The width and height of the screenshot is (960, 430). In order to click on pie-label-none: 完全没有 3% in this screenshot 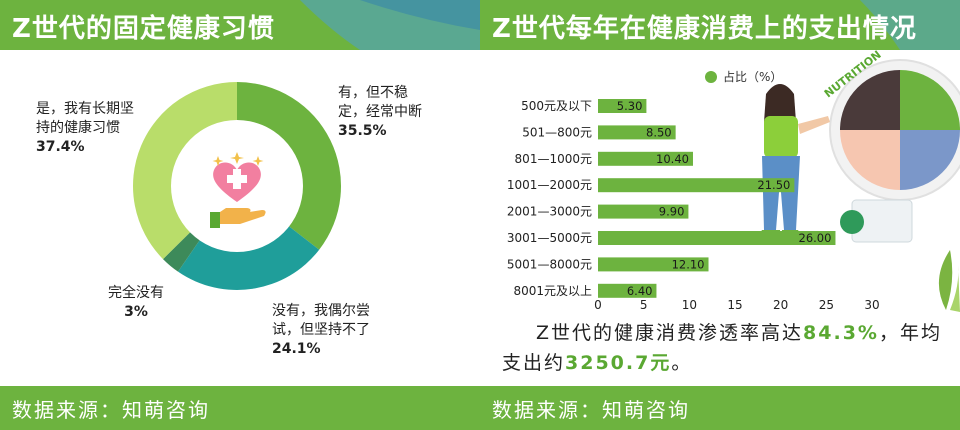, I will do `click(136, 303)`.